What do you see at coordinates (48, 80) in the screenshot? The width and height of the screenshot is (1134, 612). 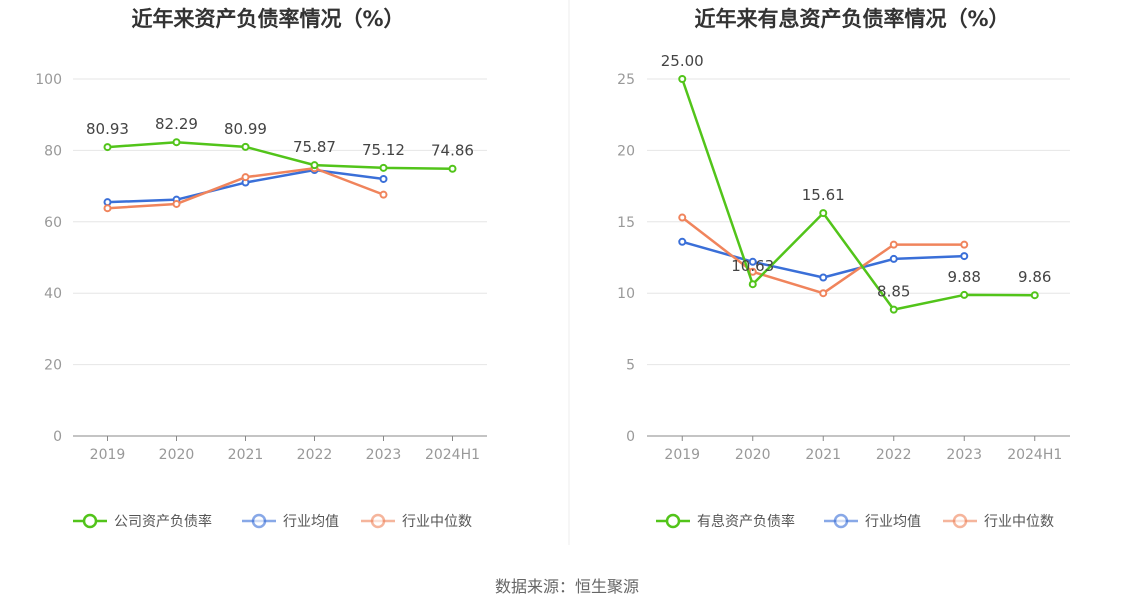 I see `y-tick-label: 100` at bounding box center [48, 80].